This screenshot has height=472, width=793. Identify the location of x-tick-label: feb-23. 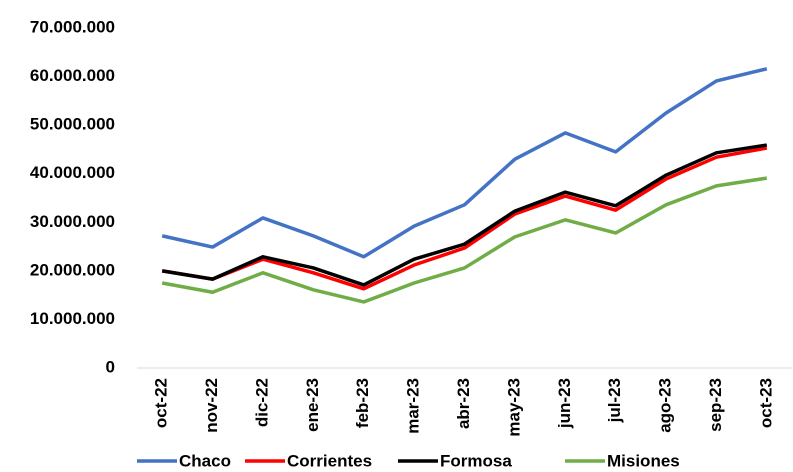
(362, 403).